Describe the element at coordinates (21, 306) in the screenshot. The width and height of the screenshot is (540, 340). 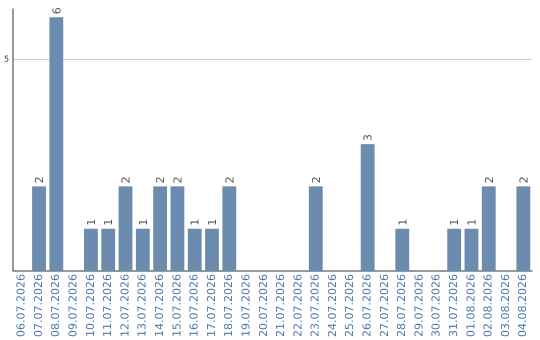
I see `x-tick-label: 06.07.2026` at that location.